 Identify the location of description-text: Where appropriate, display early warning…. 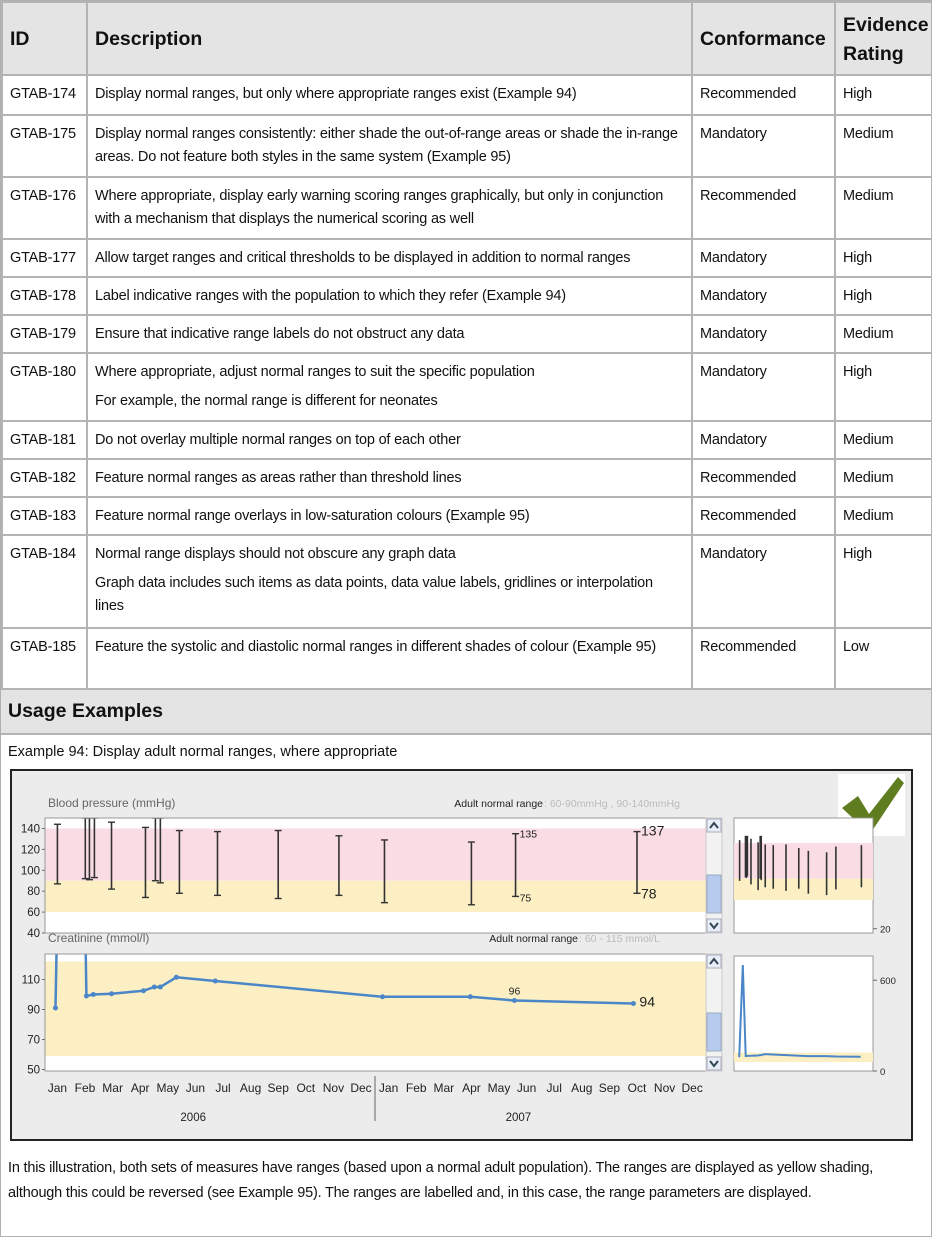
(379, 207).